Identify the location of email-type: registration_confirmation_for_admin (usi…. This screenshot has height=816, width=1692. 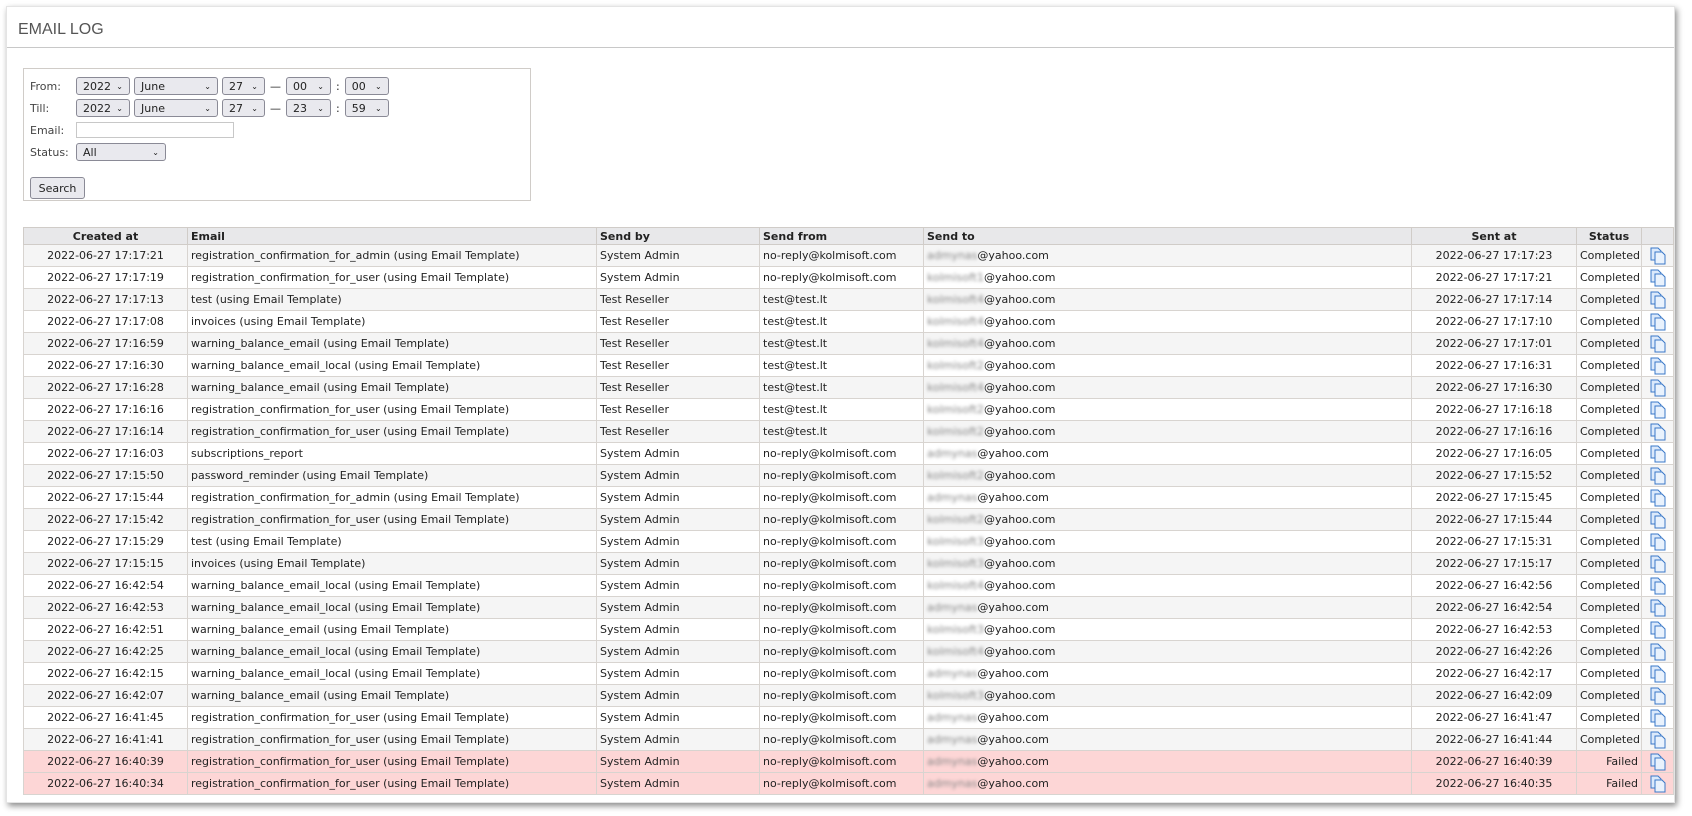
(392, 497).